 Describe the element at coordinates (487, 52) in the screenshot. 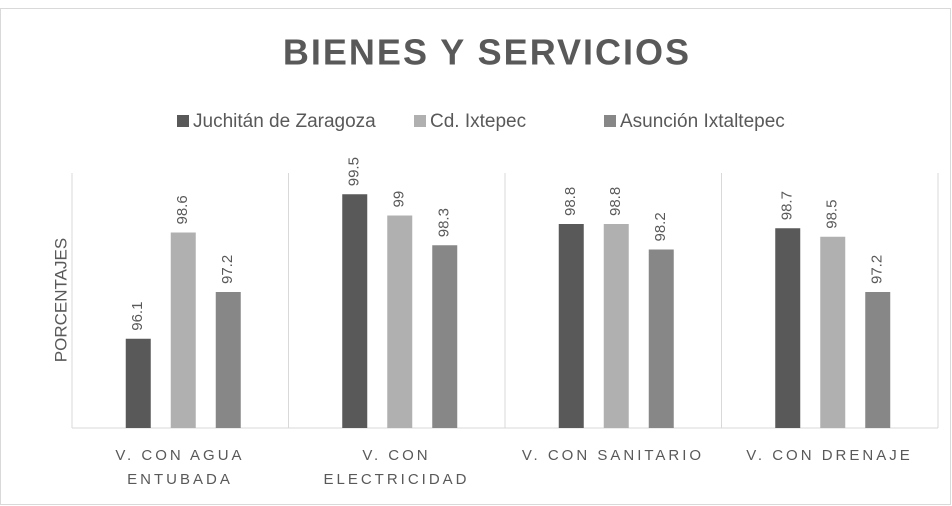

I see `chart-title: BIENES Y SERVICIOS` at that location.